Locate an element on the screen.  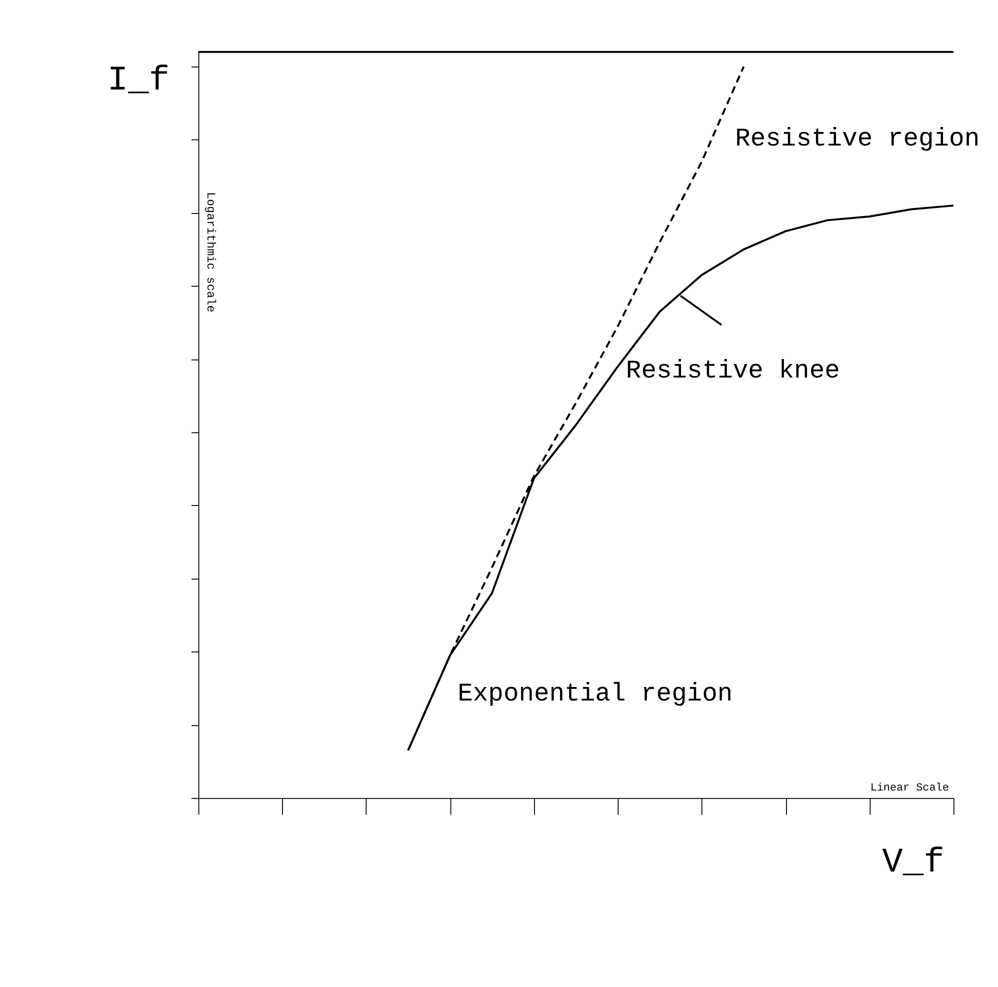
annotation: Resistive knee is located at coordinates (733, 371).